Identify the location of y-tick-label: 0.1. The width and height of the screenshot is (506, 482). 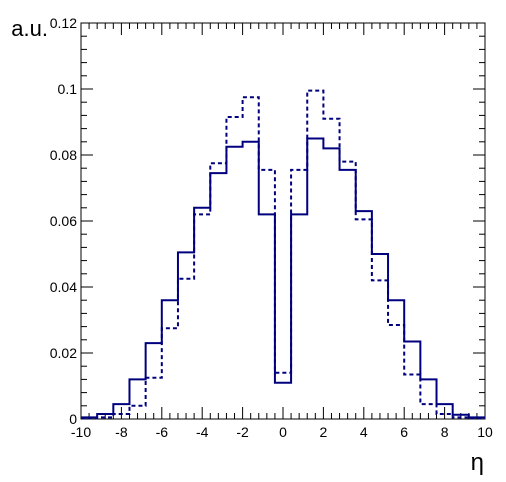
(68, 89).